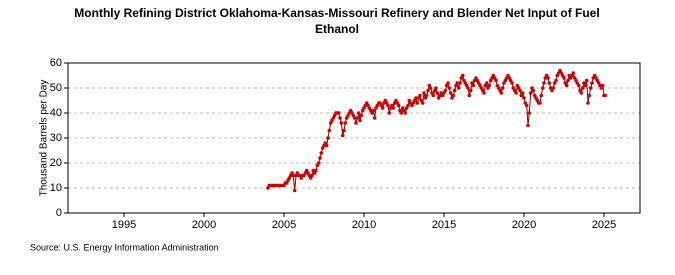 This screenshot has height=275, width=675. Describe the element at coordinates (604, 225) in the screenshot. I see `x-tick-label: 2025` at that location.